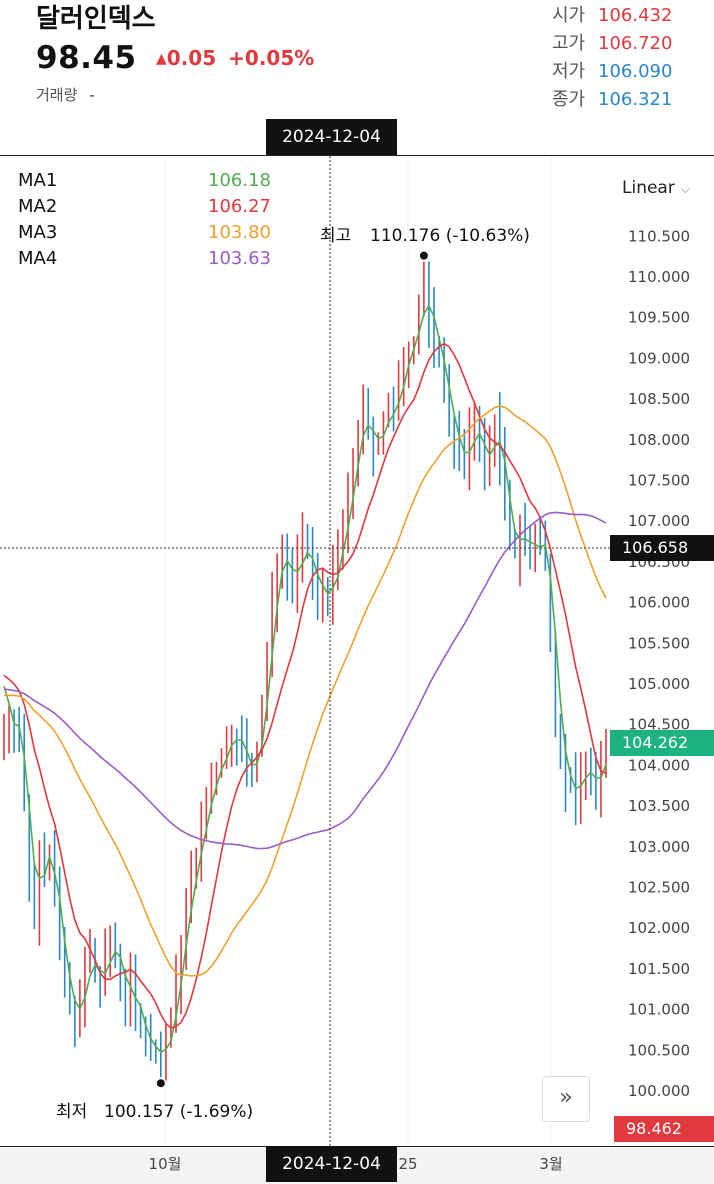 Image resolution: width=714 pixels, height=1184 pixels. What do you see at coordinates (357, 155) in the screenshot?
I see `chart-top-border` at bounding box center [357, 155].